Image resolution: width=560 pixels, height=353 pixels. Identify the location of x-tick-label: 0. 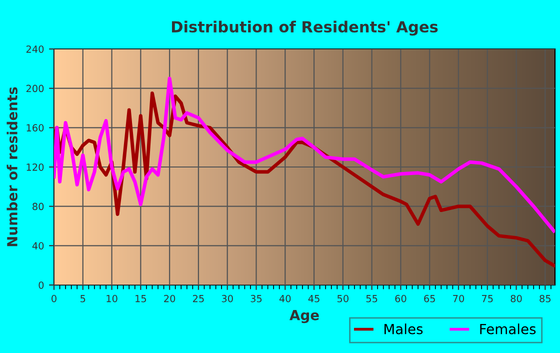
(54, 298).